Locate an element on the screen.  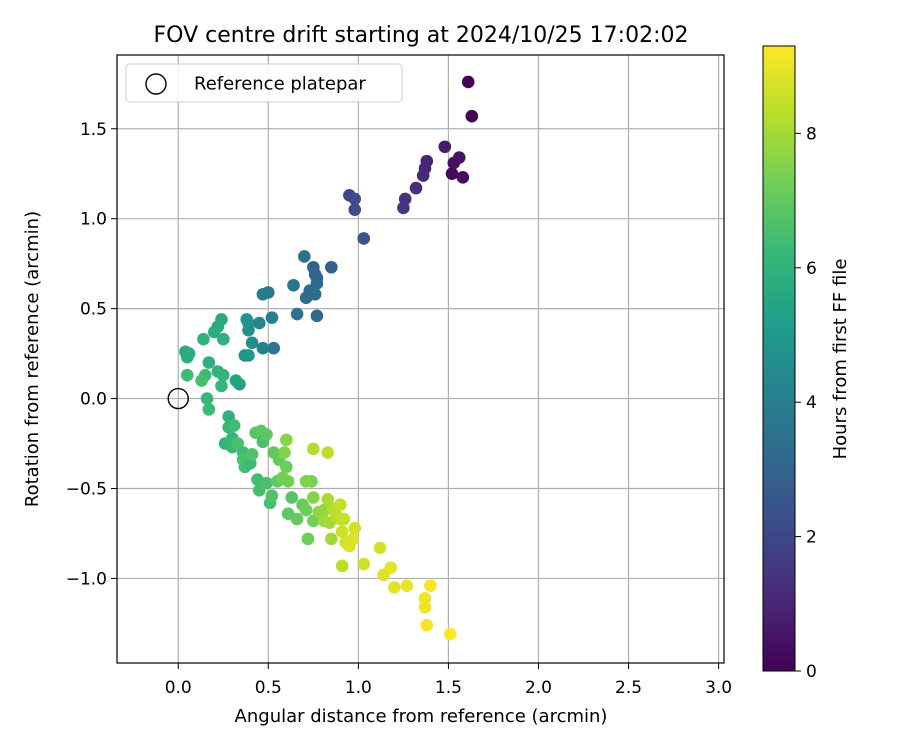
x-axis-ticks: 0.0 0.5 1.0 1.5 2.0 2.5 3.0 is located at coordinates (448, 680).